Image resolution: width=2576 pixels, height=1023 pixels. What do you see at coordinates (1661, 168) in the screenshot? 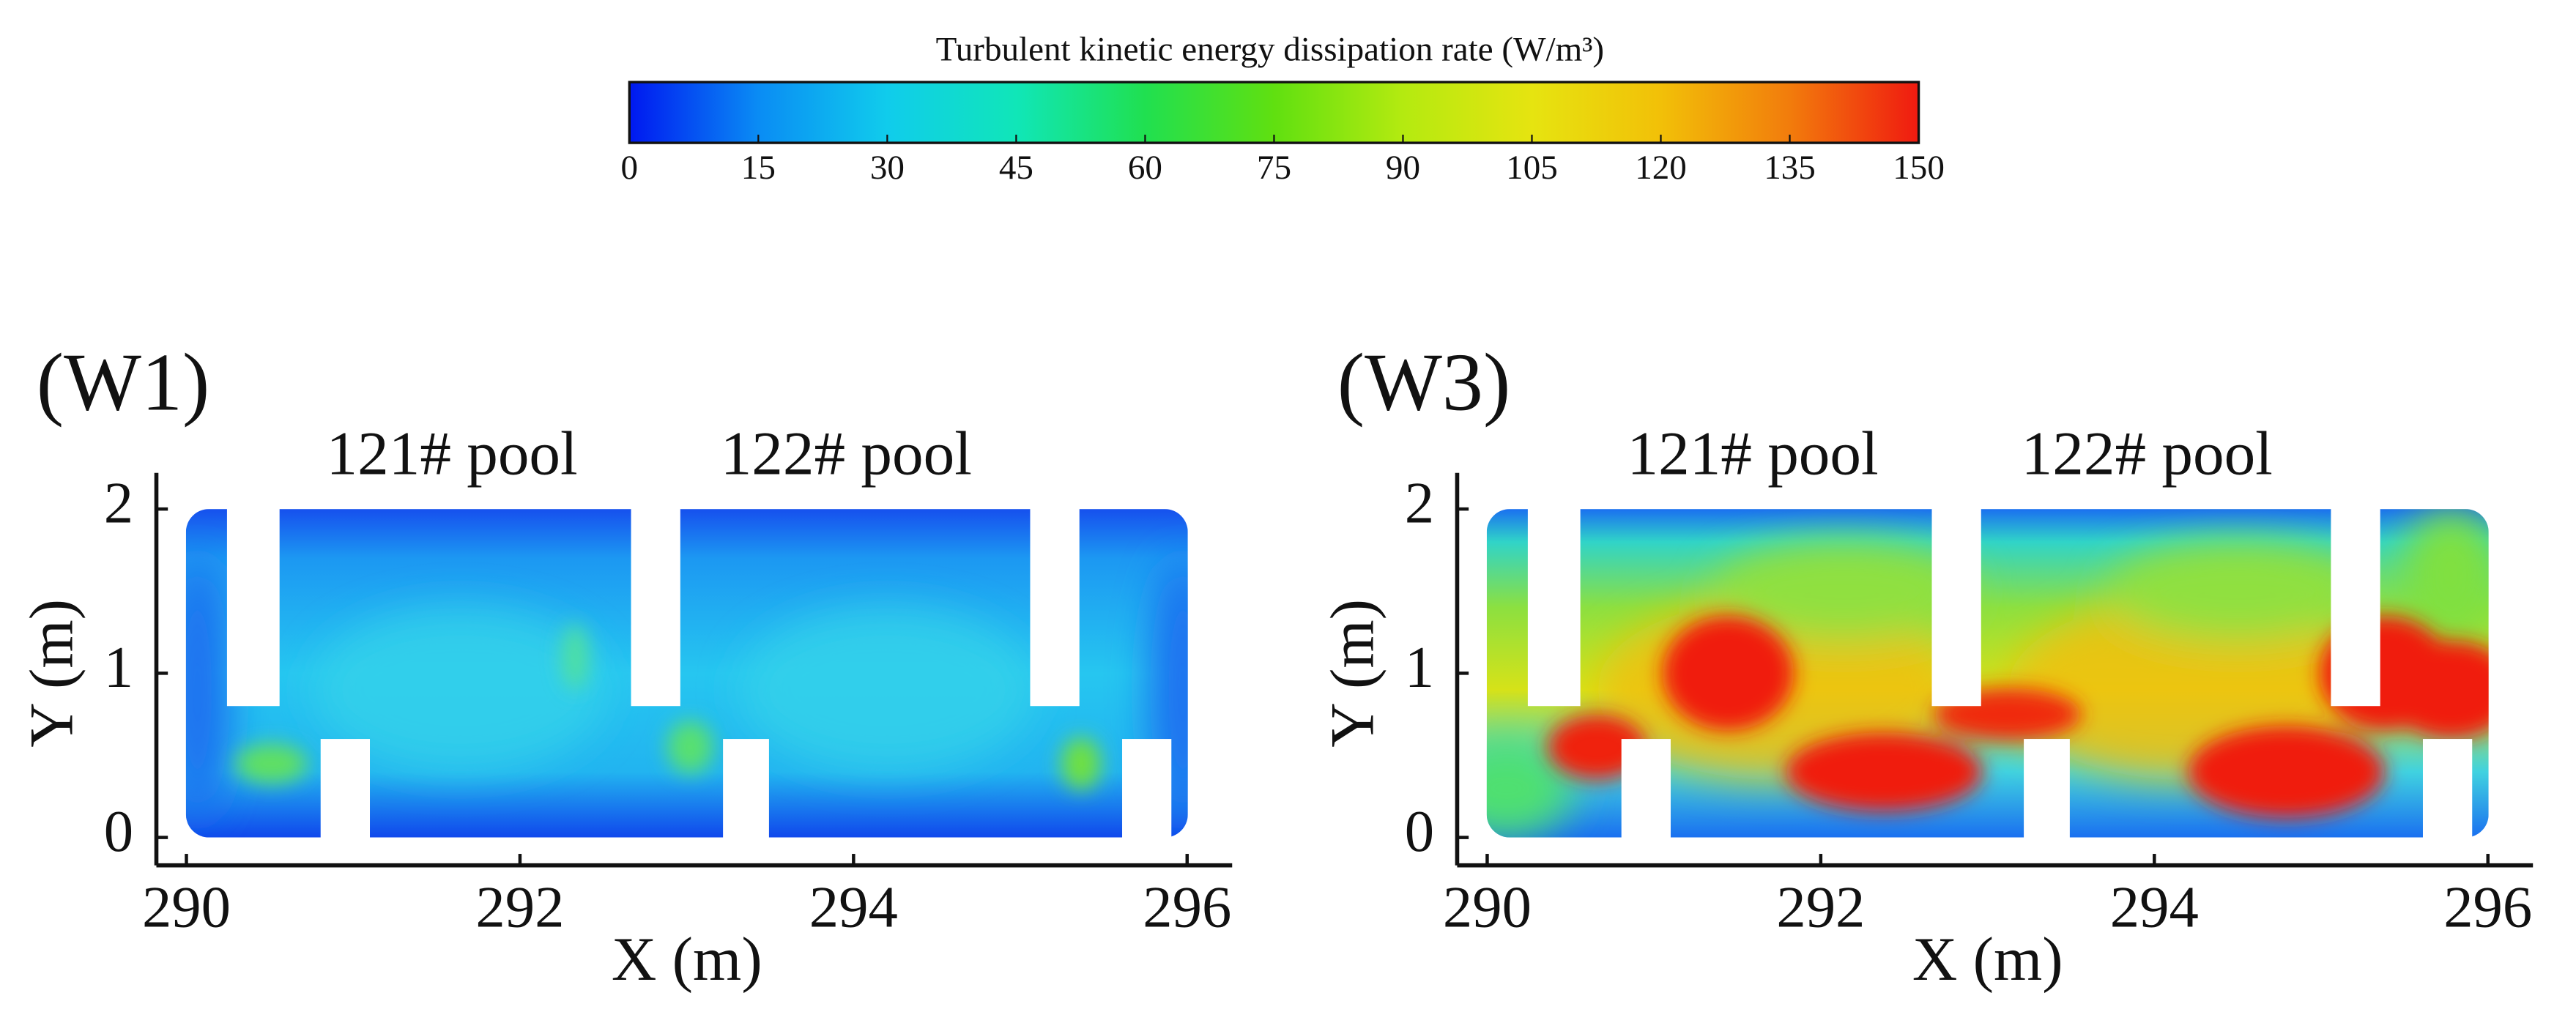
I see `colorbar-tick-label: 120` at bounding box center [1661, 168].